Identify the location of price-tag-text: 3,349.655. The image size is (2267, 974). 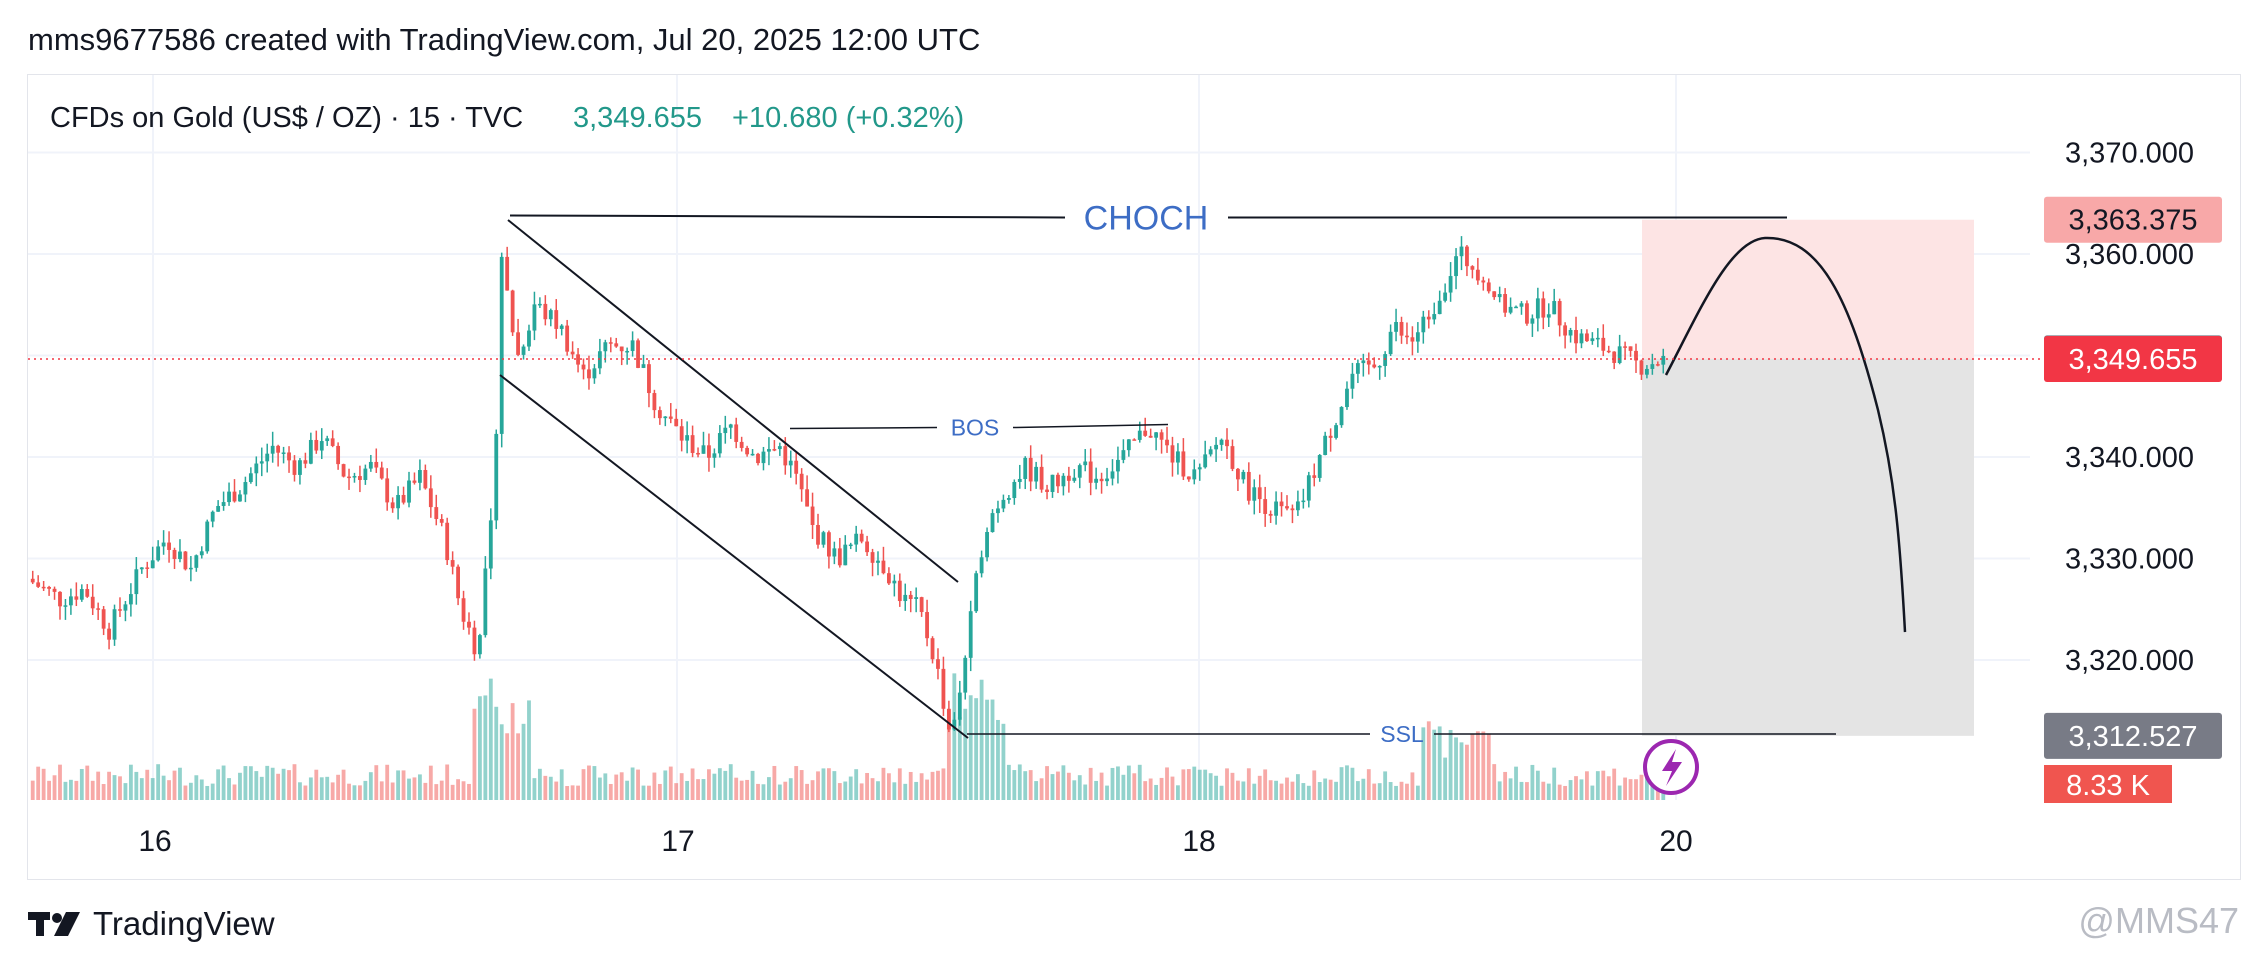
(2132, 360).